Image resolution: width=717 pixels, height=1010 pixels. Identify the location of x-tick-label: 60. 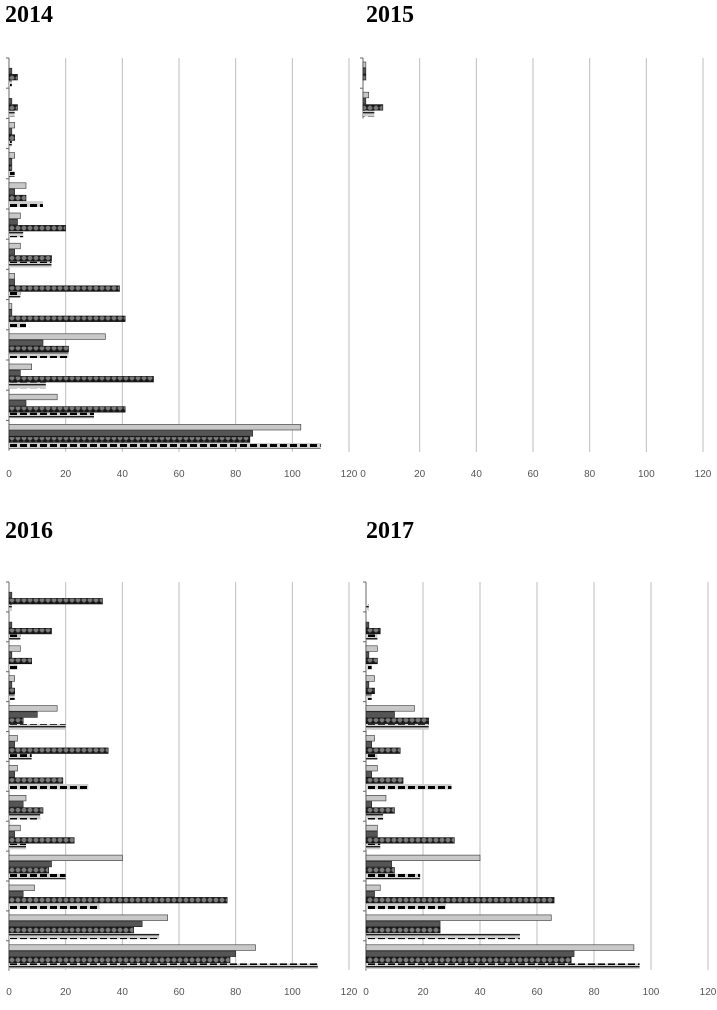
(533, 474).